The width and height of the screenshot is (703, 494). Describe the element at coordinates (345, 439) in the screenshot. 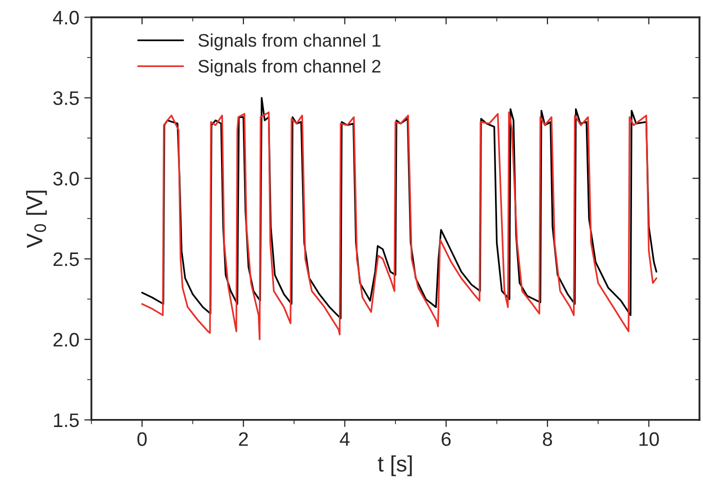

I see `x-tick-label: 4` at that location.